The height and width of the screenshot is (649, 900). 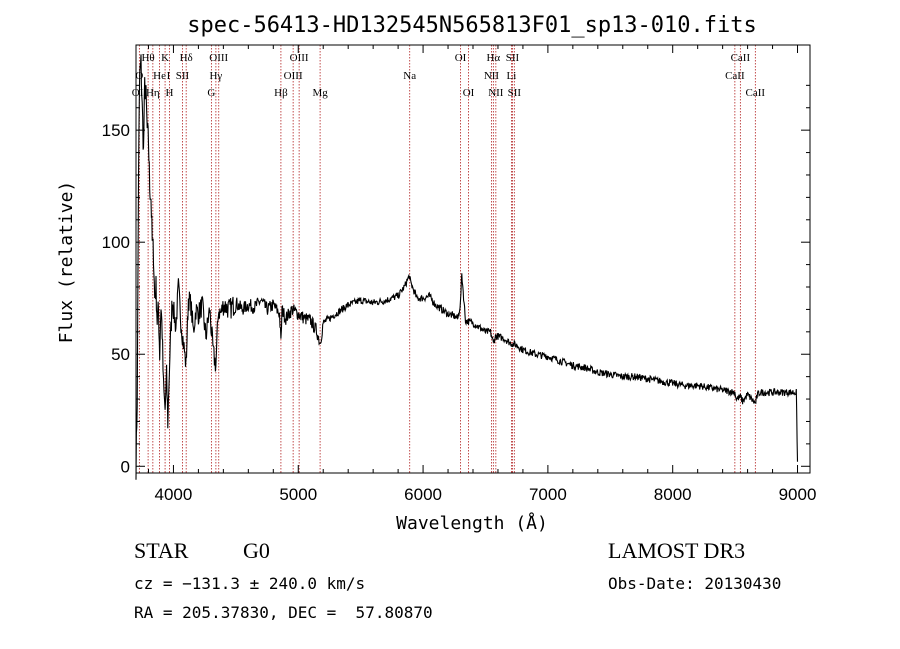 I want to click on marker-label: Hη, so click(x=153, y=93).